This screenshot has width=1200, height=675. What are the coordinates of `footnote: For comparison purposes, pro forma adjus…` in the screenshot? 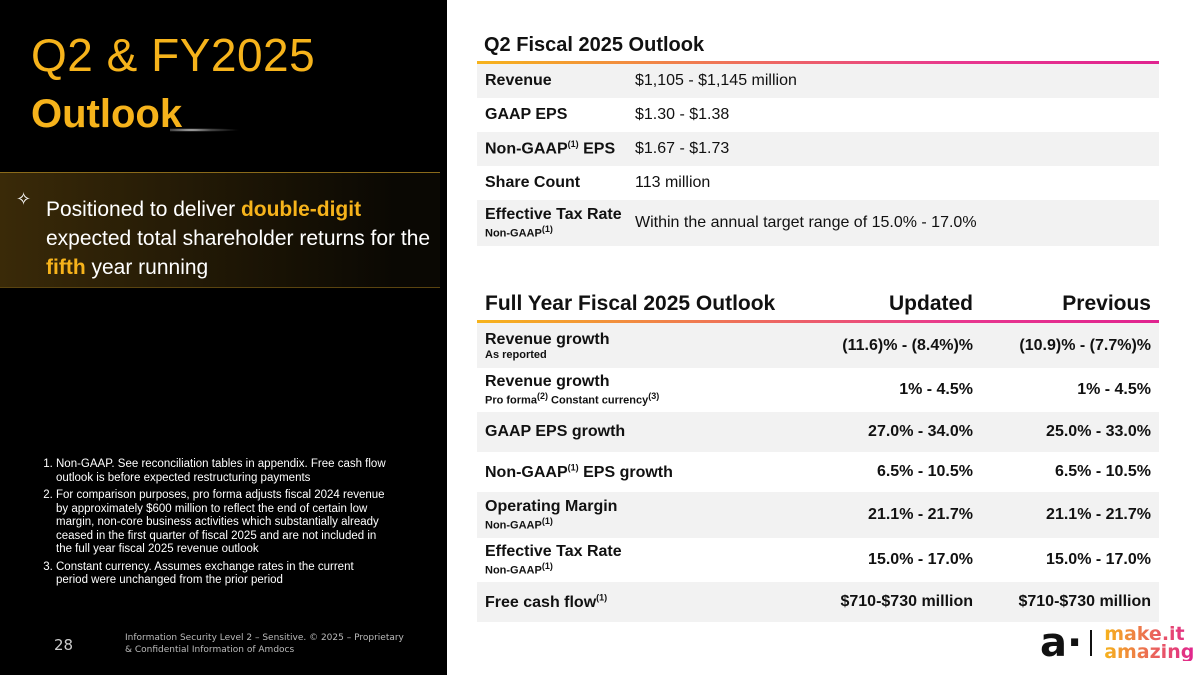 It's located at (222, 523).